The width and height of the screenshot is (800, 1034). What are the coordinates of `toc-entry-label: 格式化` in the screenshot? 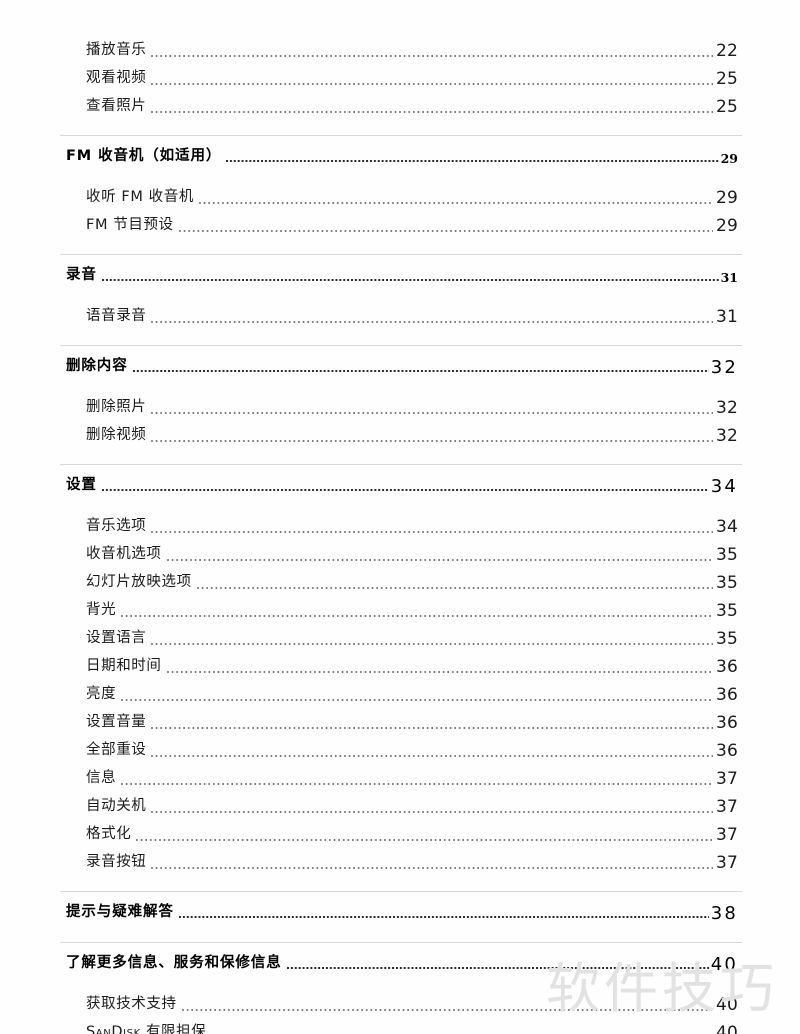 It's located at (109, 834).